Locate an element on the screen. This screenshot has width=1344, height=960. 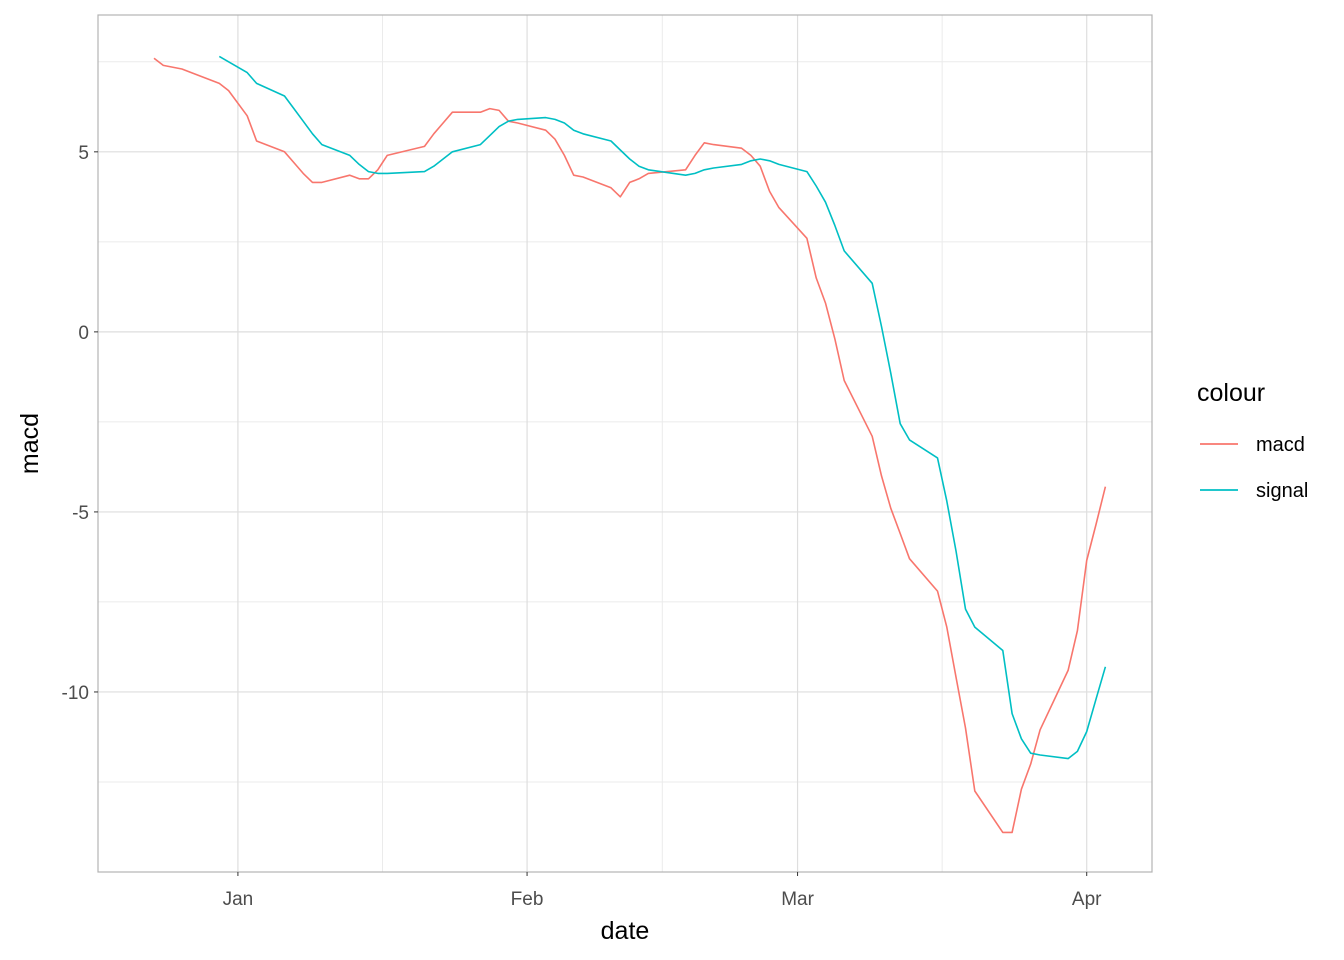
y-axis-title: macd is located at coordinates (30, 443).